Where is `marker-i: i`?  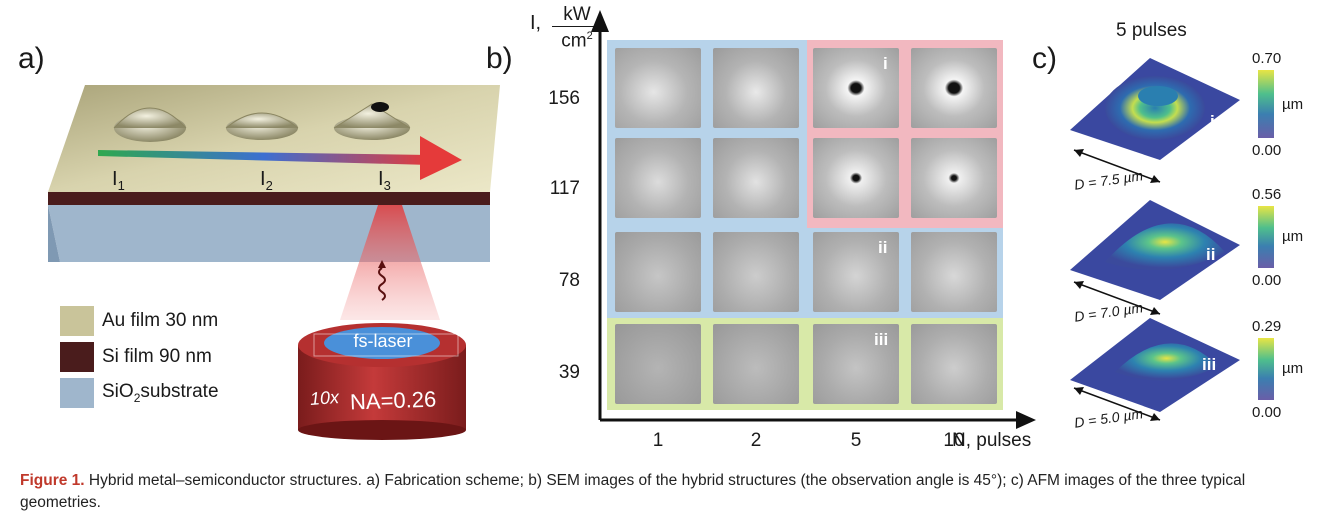 marker-i: i is located at coordinates (885, 63).